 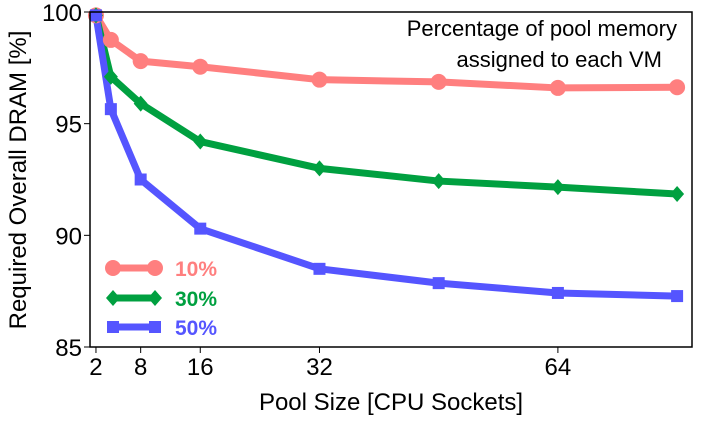 I want to click on data-point-10%-8, so click(x=140, y=61).